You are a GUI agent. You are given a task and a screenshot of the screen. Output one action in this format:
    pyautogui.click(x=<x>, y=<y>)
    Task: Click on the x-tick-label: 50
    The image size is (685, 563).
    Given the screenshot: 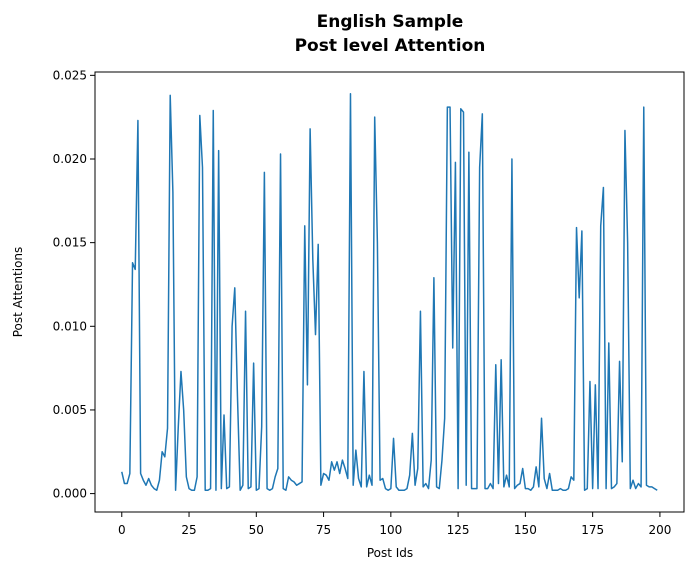 What is the action you would take?
    pyautogui.click(x=256, y=530)
    